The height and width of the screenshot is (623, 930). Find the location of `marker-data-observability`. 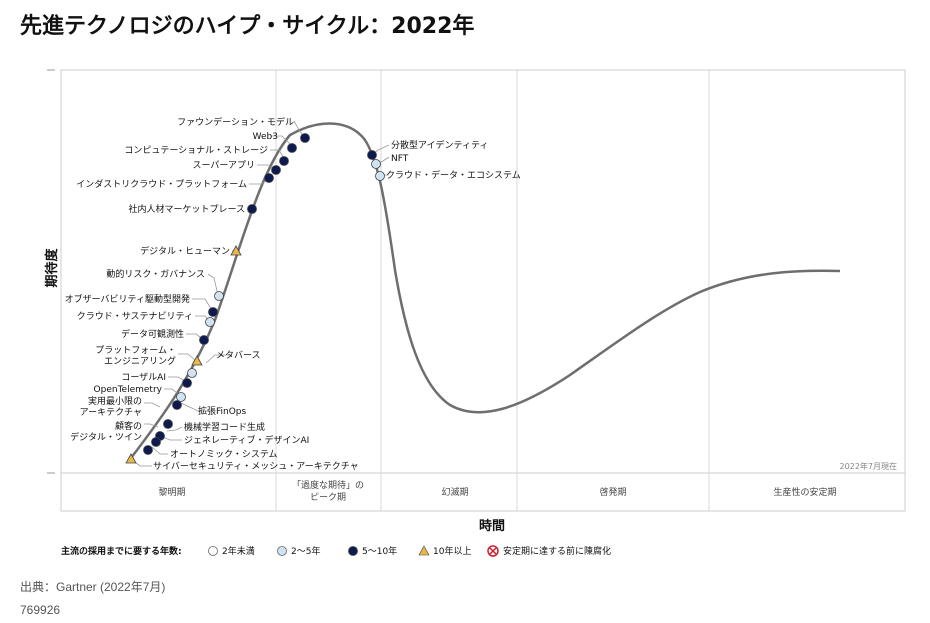

marker-data-observability is located at coordinates (204, 340).